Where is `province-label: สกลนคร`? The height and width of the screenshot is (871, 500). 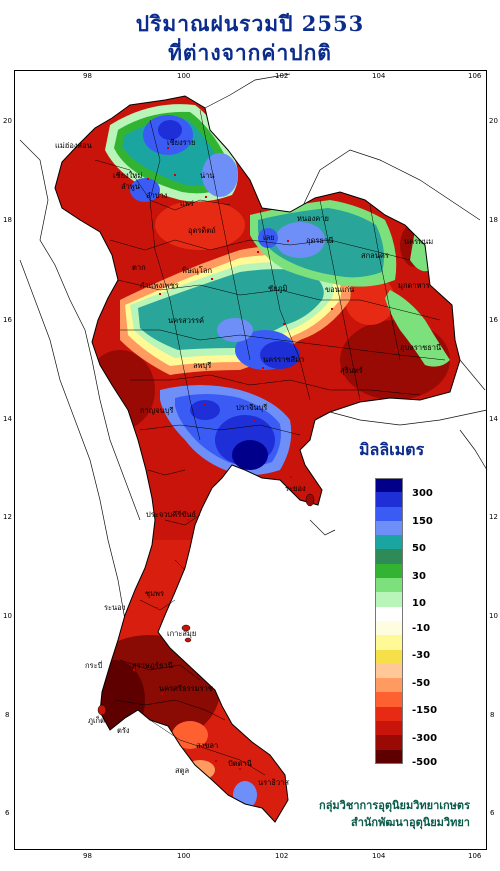
province-label: สกลนคร is located at coordinates (375, 255).